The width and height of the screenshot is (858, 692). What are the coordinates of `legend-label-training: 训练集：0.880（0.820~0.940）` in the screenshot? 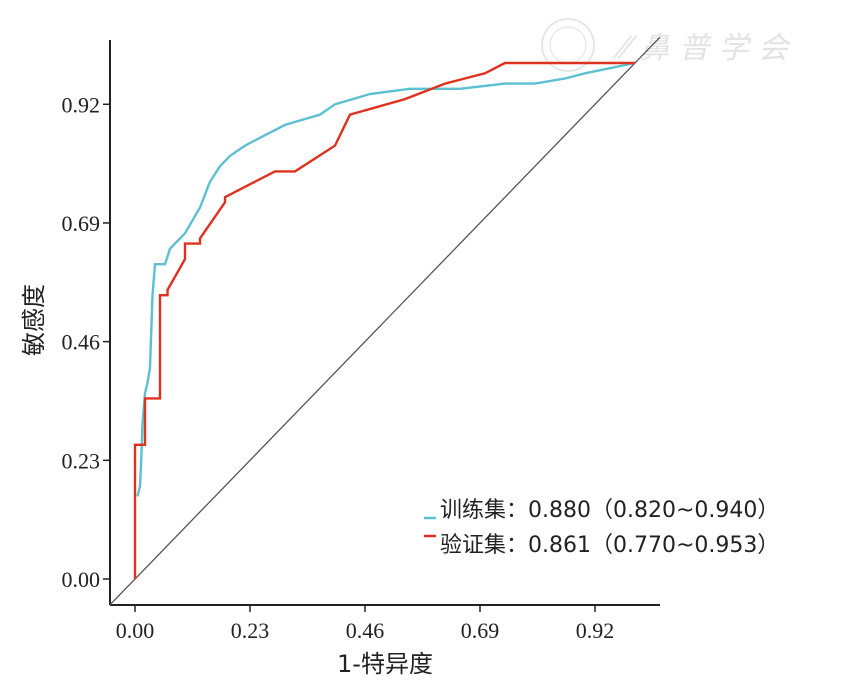 It's located at (609, 510).